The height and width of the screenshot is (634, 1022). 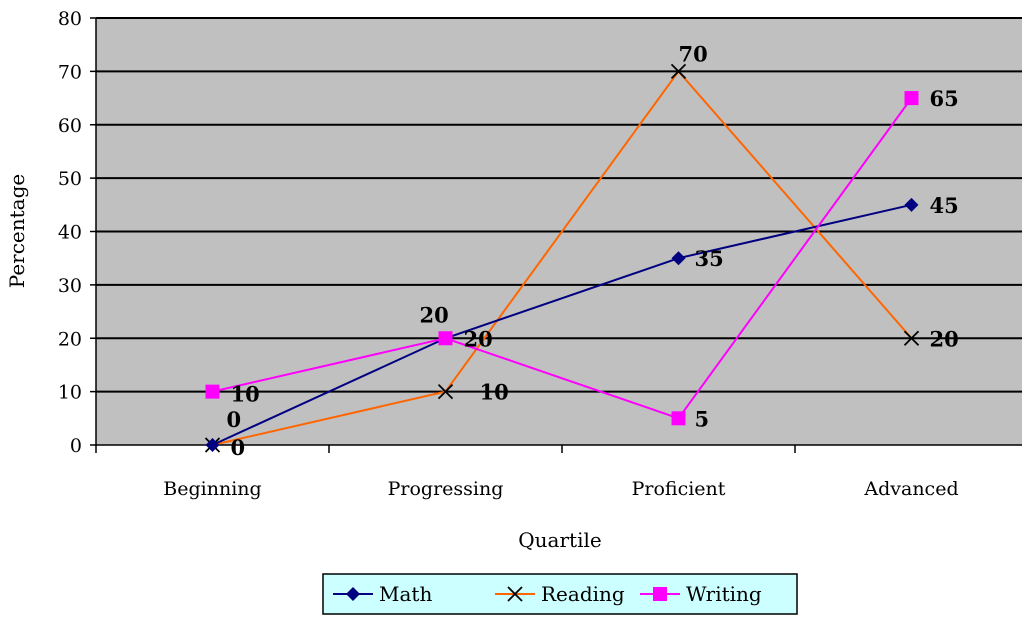 What do you see at coordinates (234, 419) in the screenshot?
I see `math-data-label: 0` at bounding box center [234, 419].